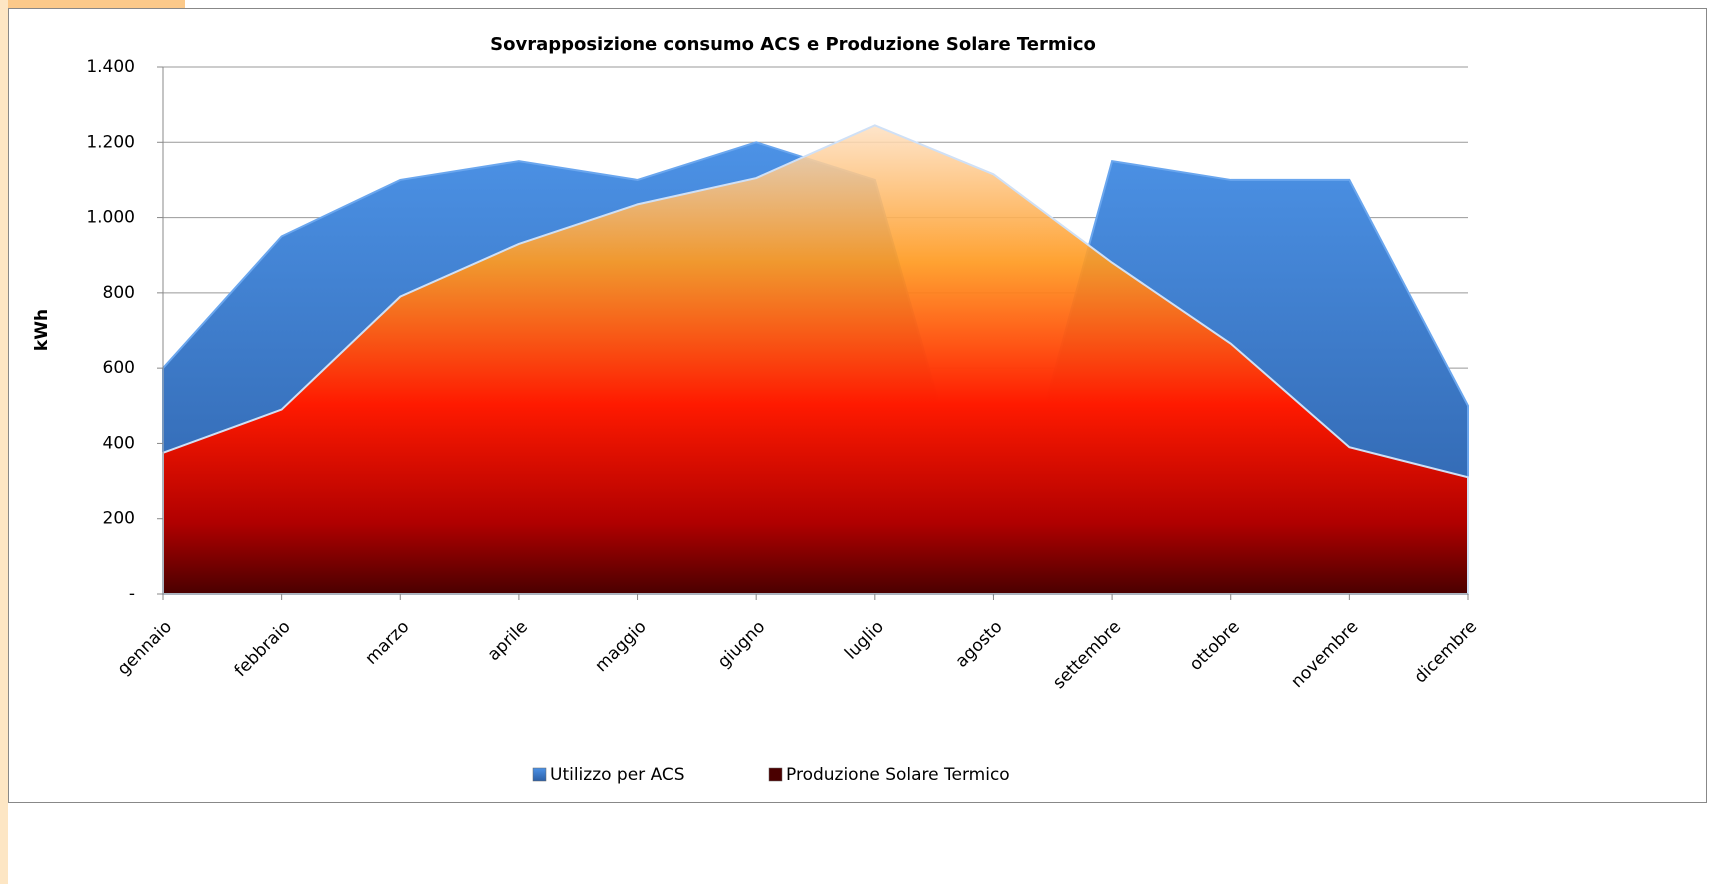 The width and height of the screenshot is (1711, 884). What do you see at coordinates (132, 594) in the screenshot?
I see `y-tick-label: -` at bounding box center [132, 594].